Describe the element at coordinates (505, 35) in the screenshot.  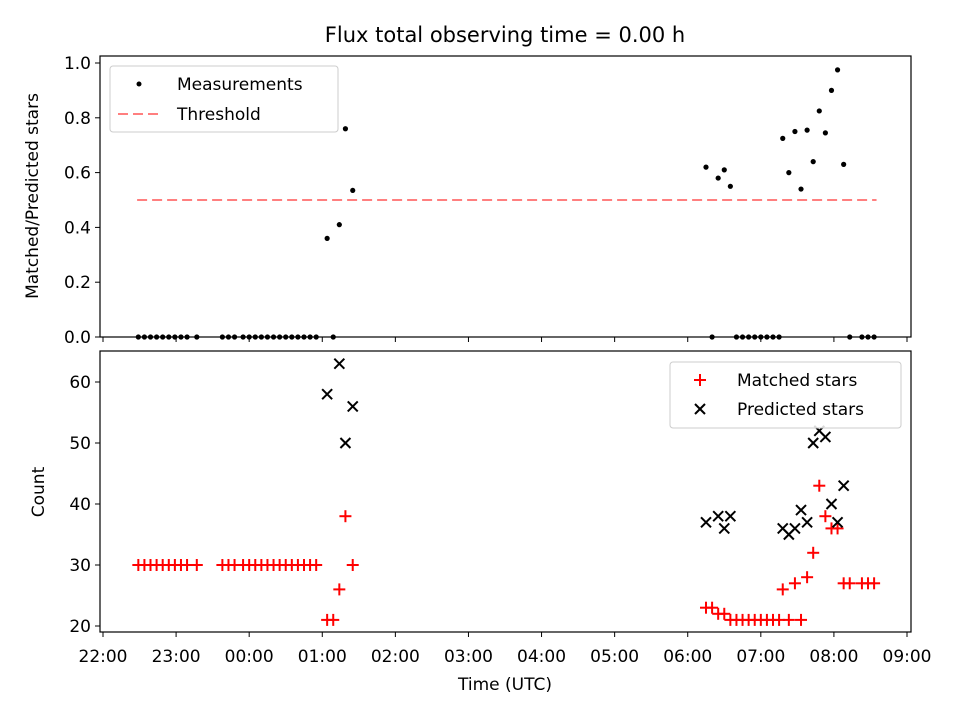
I see `chart-title: Flux total observing time = 0.00 h` at that location.